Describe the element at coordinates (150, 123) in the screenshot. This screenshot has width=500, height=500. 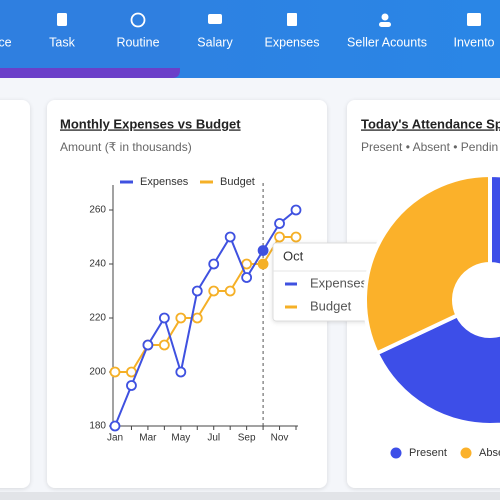
I see `chart-title: Monthly Expenses vs Budget` at that location.